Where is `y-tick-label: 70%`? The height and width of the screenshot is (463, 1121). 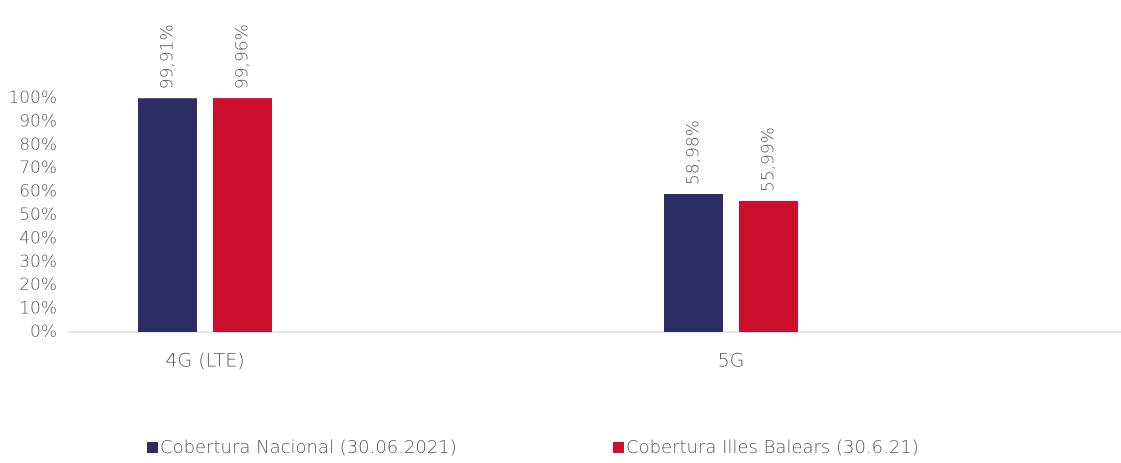 y-tick-label: 70% is located at coordinates (38, 168).